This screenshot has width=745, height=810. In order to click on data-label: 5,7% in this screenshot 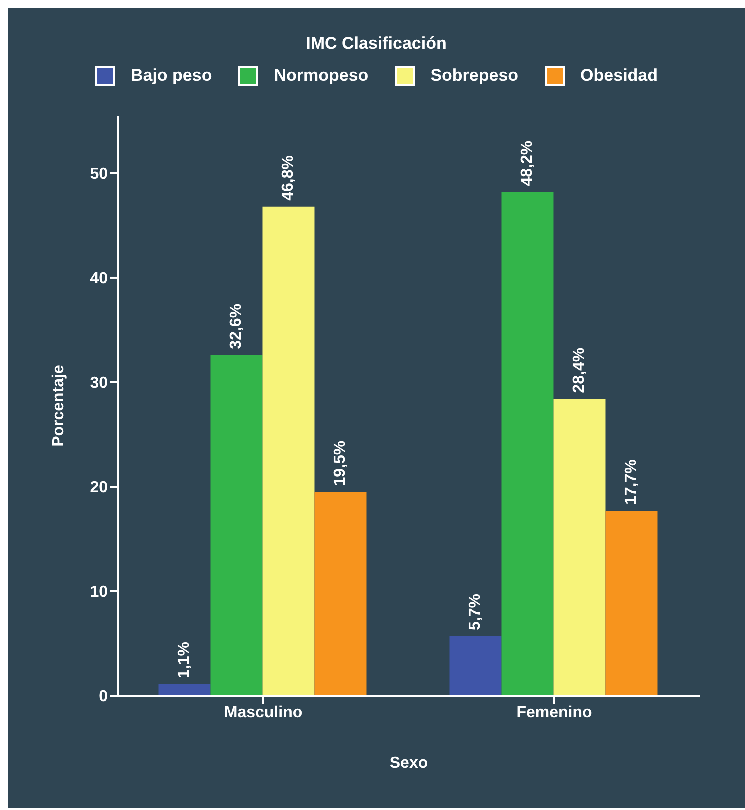, I will do `click(475, 612)`.